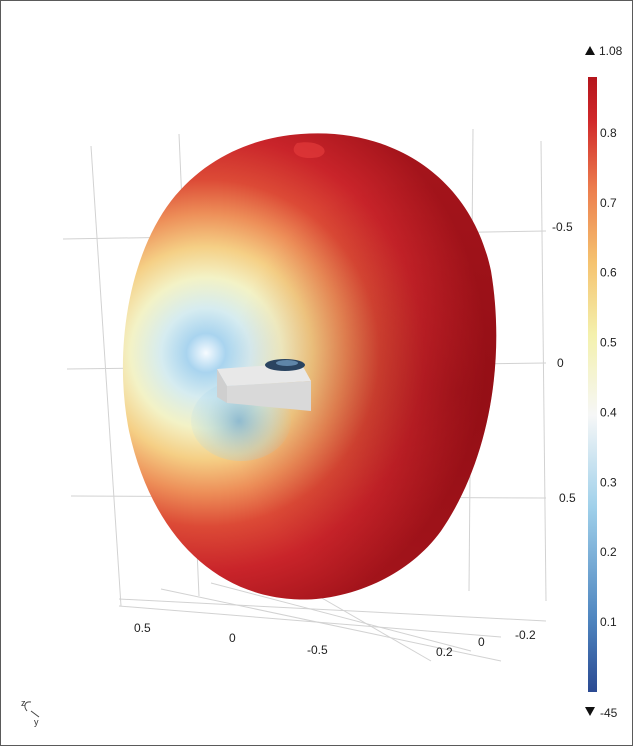 The height and width of the screenshot is (747, 633). I want to click on bottom-axis: 0.5 0 -0.5 0.2 0 -0.2, so click(335, 640).